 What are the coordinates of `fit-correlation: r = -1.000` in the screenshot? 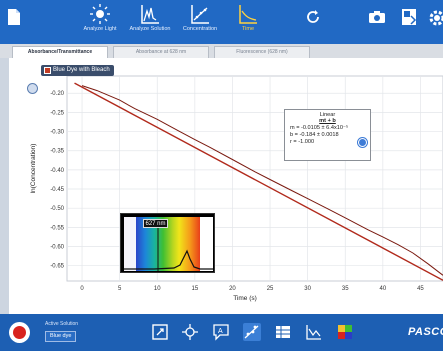 It's located at (302, 142).